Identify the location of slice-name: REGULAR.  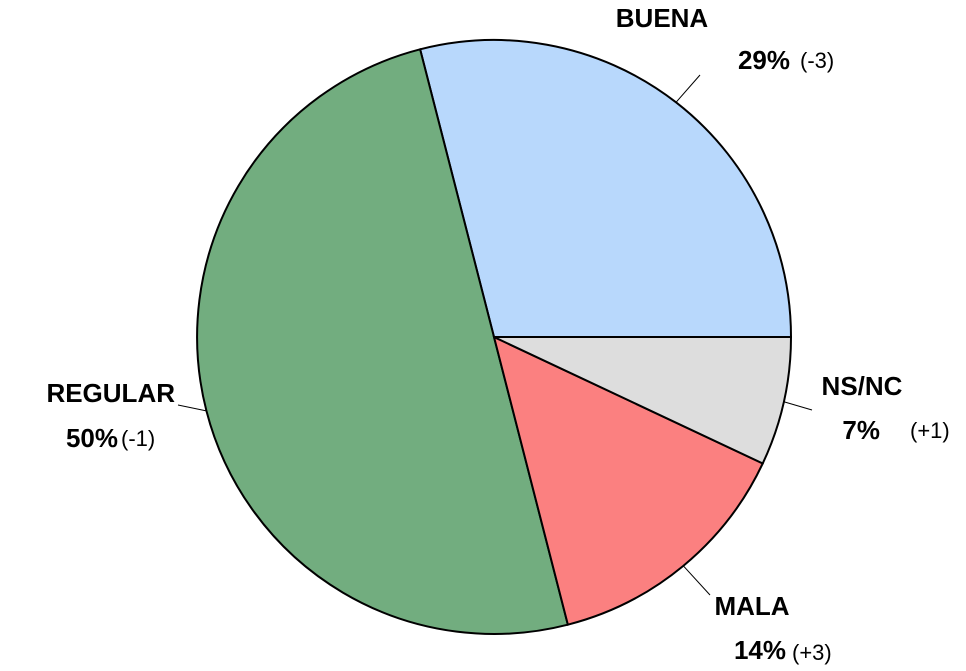
(110, 393).